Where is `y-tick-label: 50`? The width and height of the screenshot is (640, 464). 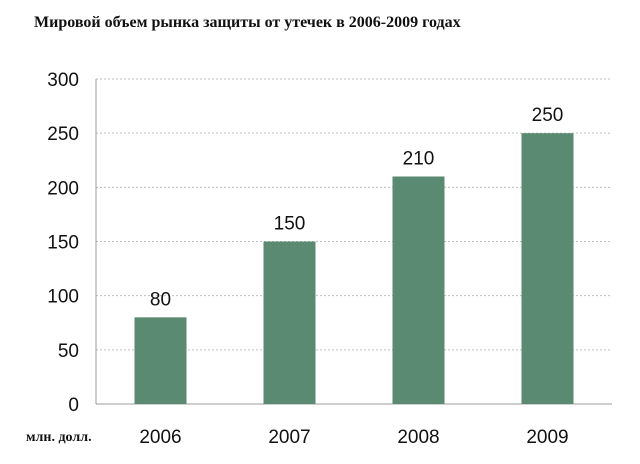
y-tick-label: 50 is located at coordinates (68, 351).